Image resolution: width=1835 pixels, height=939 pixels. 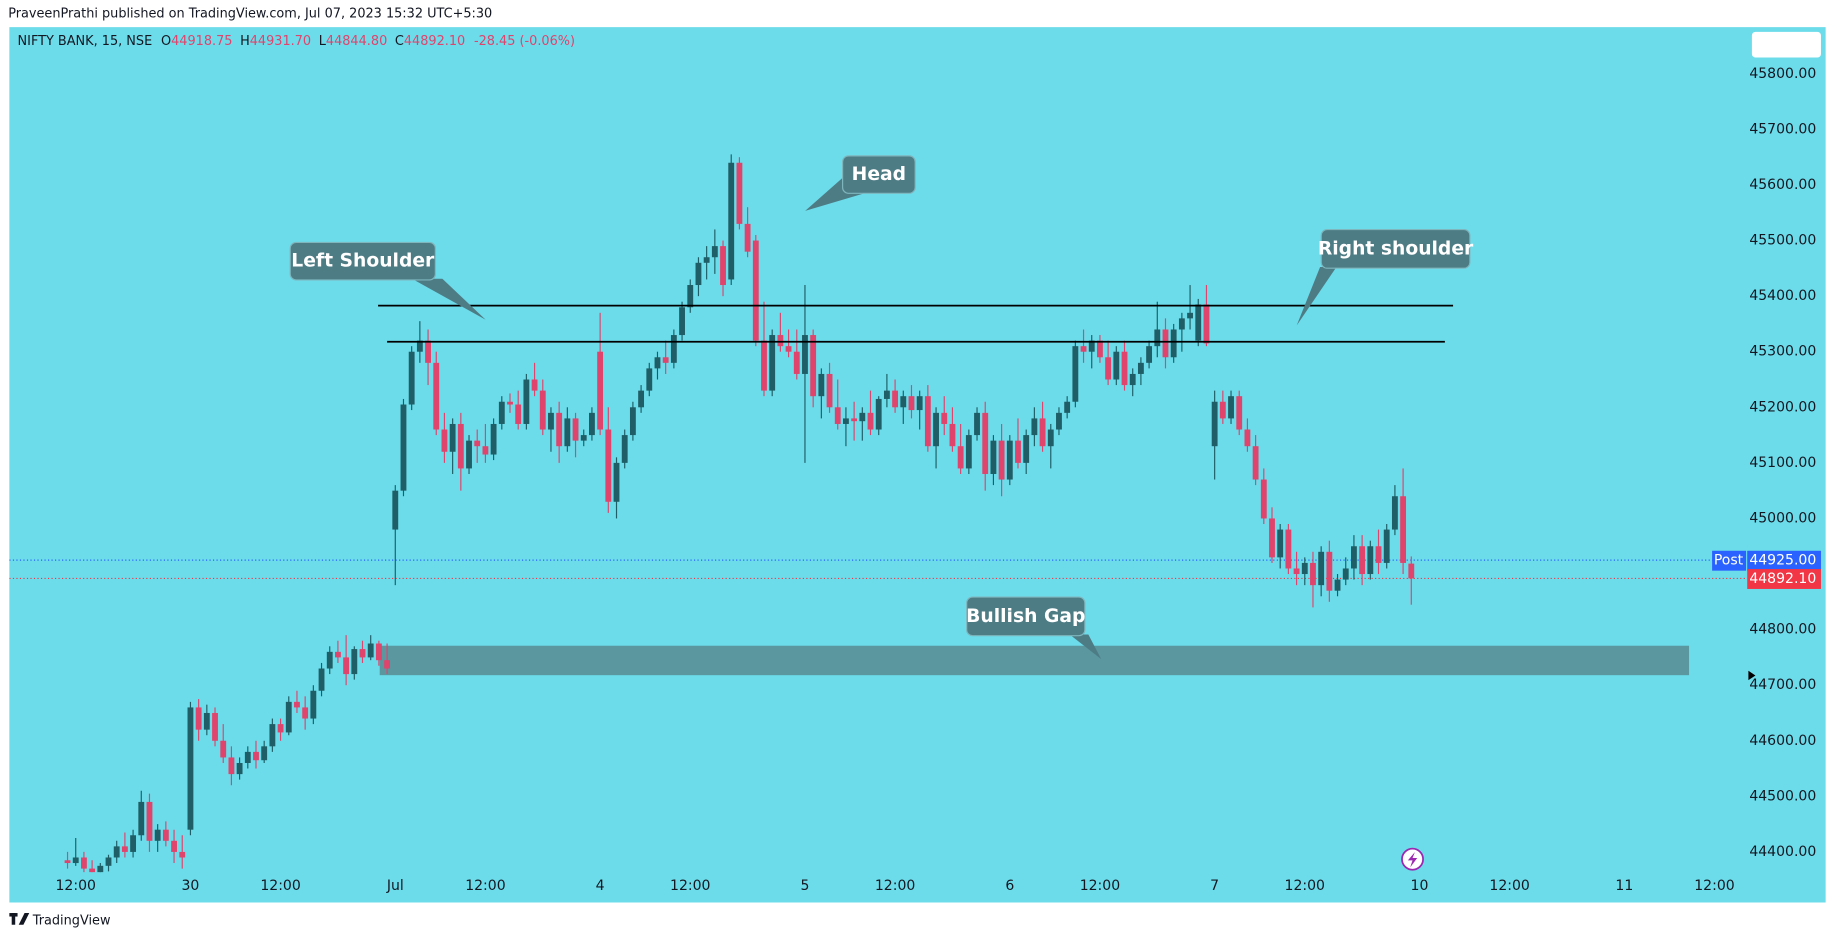 I want to click on x-tick-label: 6, so click(x=1009, y=886).